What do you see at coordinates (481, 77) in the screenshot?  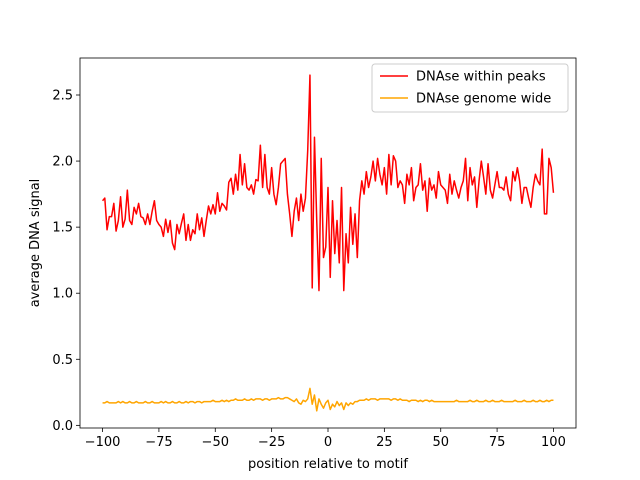 I see `legend-label: DNAse within peaks` at bounding box center [481, 77].